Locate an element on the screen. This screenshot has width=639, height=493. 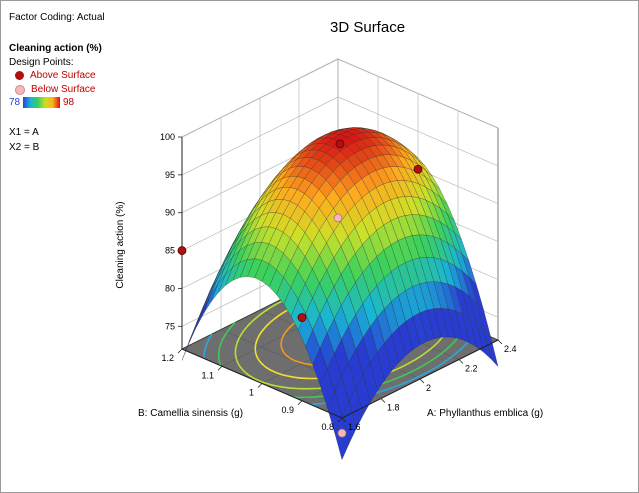
z-axis-title: Cleaning action (%) is located at coordinates (120, 244).